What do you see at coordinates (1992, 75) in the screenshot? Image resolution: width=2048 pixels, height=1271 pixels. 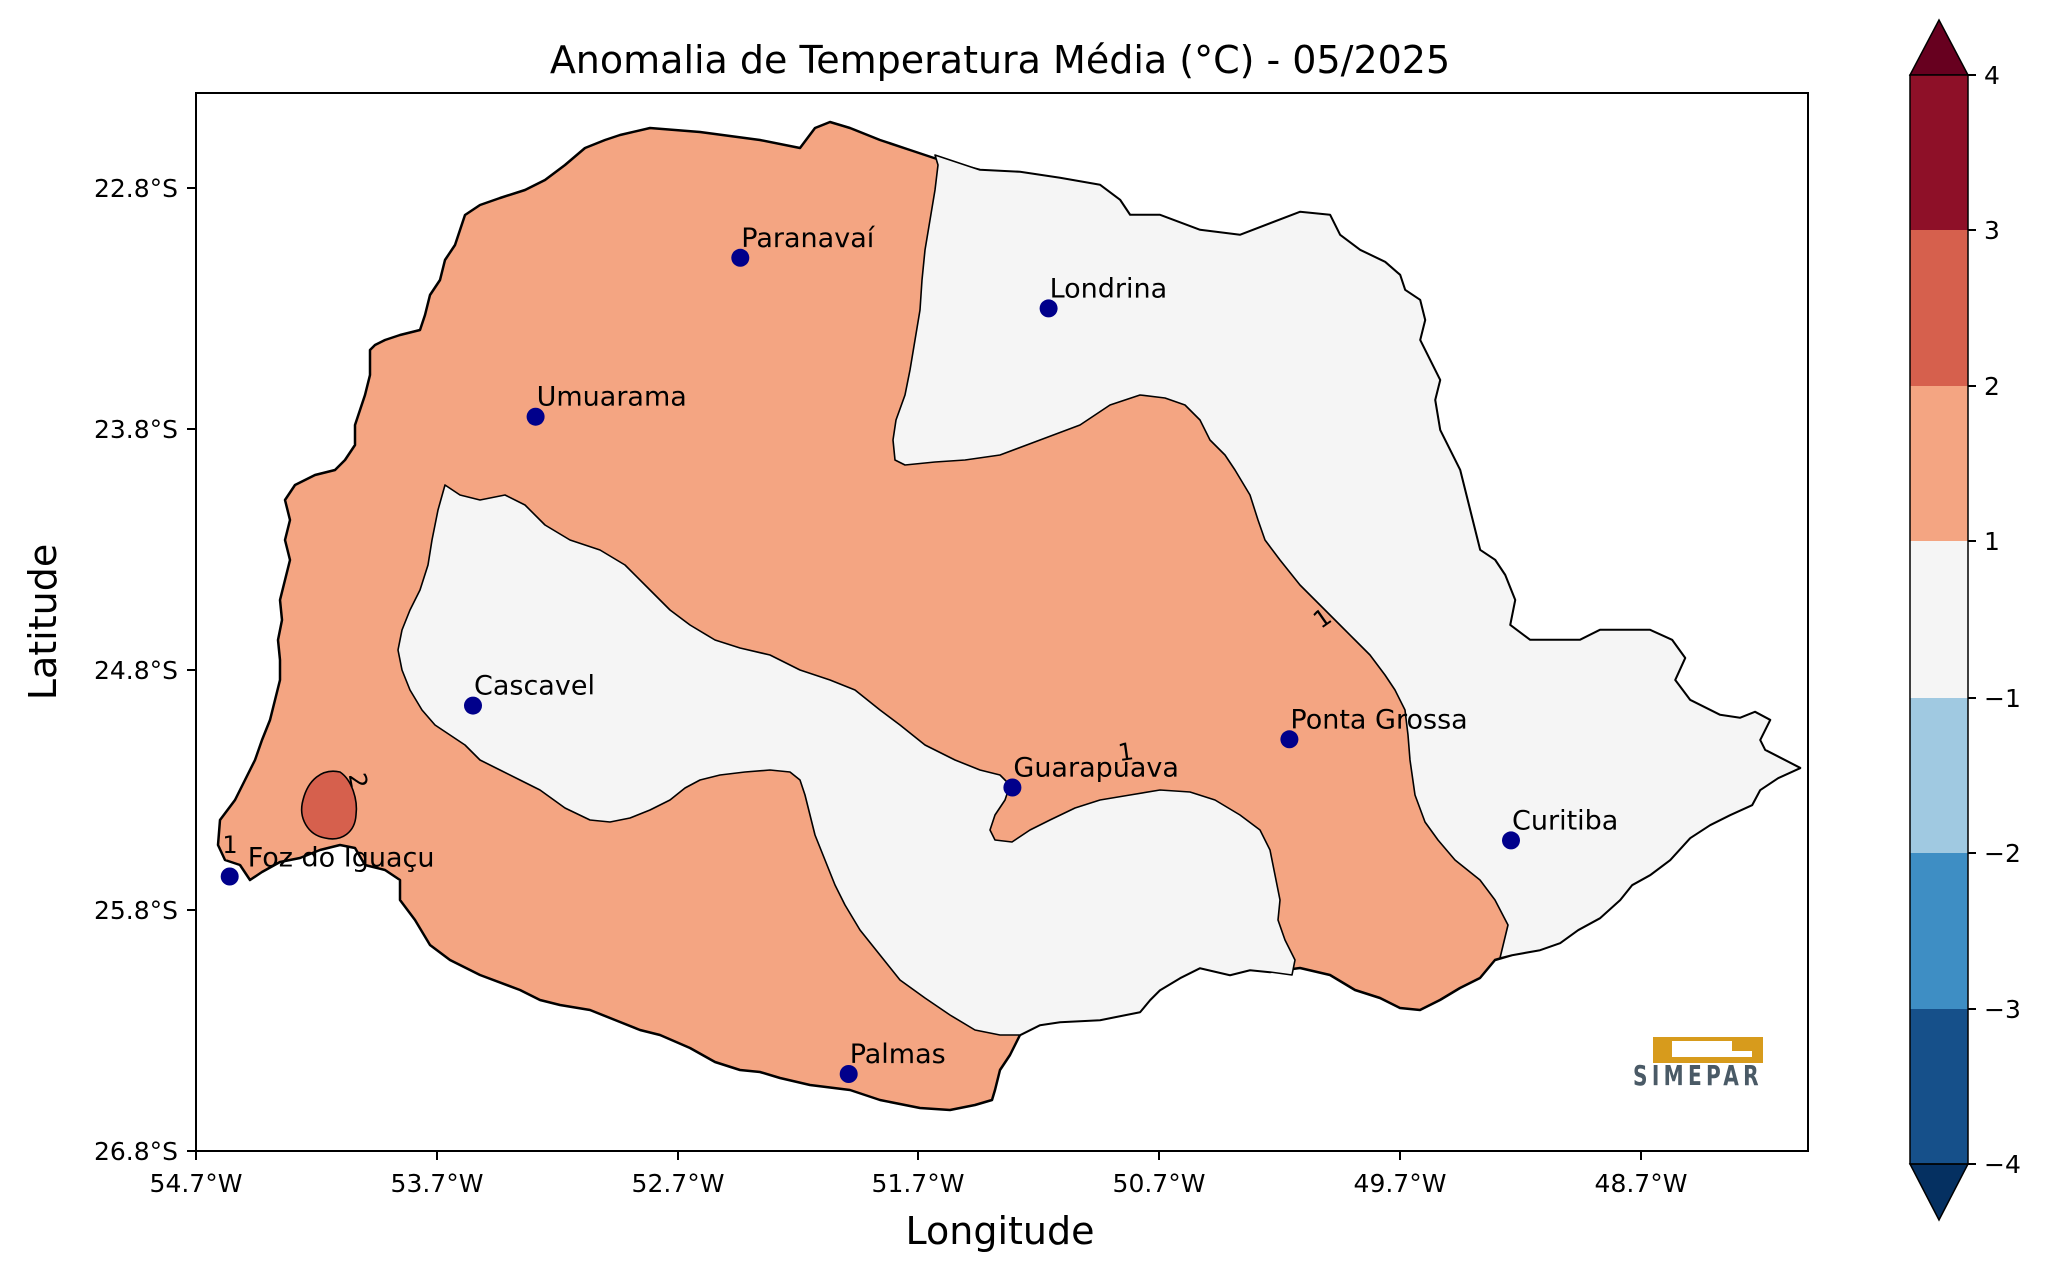 I see `colorbar-tick-label: 4` at bounding box center [1992, 75].